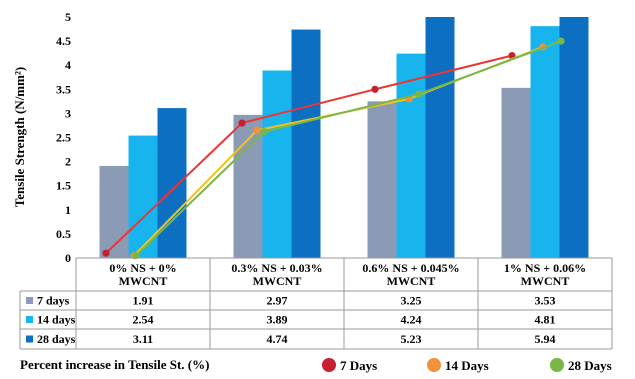 The height and width of the screenshot is (379, 635). I want to click on y-axis-title: Tensile Strength (N/mm²), so click(19, 137).